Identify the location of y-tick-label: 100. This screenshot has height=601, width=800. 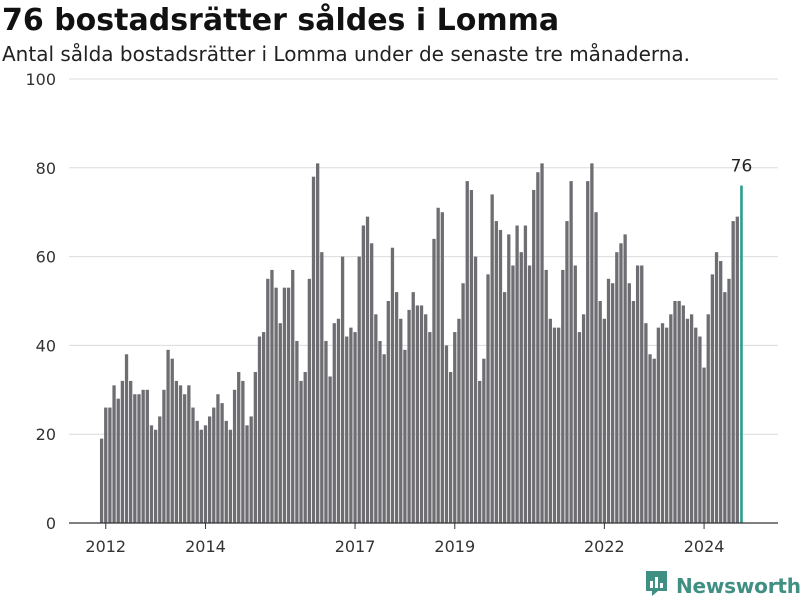
(40, 79).